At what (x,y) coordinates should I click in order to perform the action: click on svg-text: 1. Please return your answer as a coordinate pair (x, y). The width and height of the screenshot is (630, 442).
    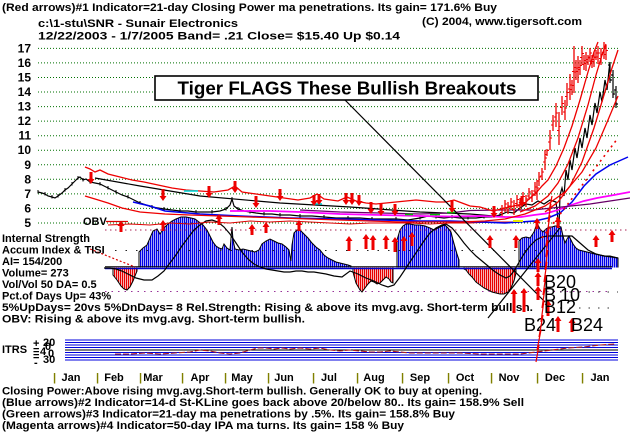
    Looking at the image, I should click on (565, 295).